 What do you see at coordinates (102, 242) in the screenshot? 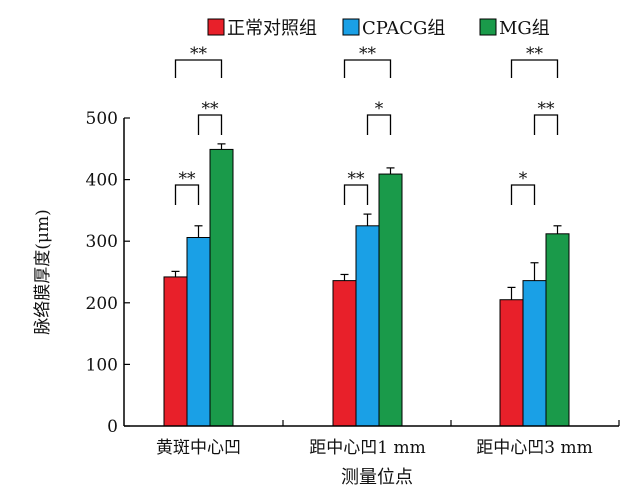
I see `y-tick-label: 300` at bounding box center [102, 242].